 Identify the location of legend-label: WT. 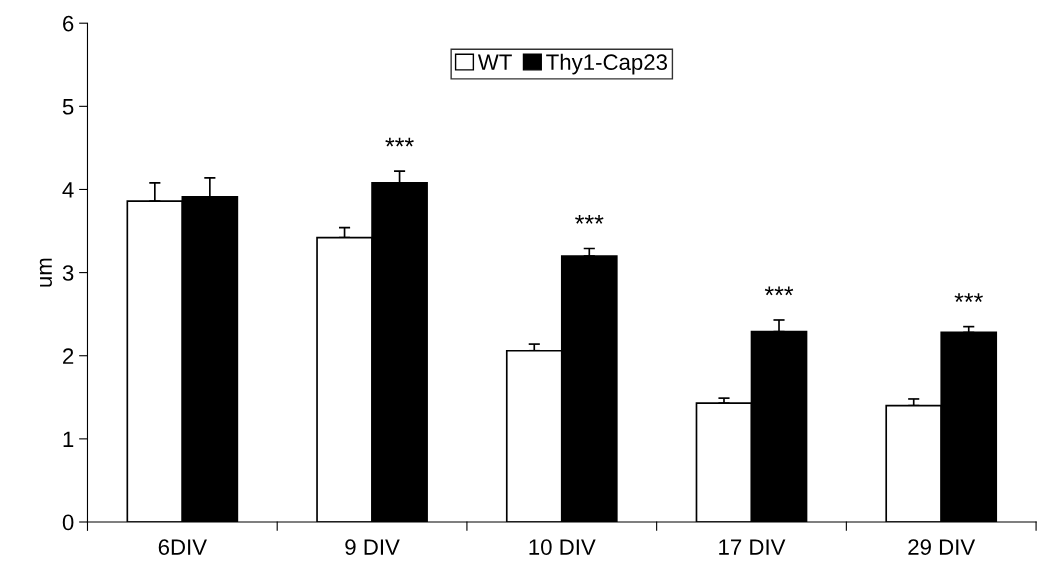
(494, 62).